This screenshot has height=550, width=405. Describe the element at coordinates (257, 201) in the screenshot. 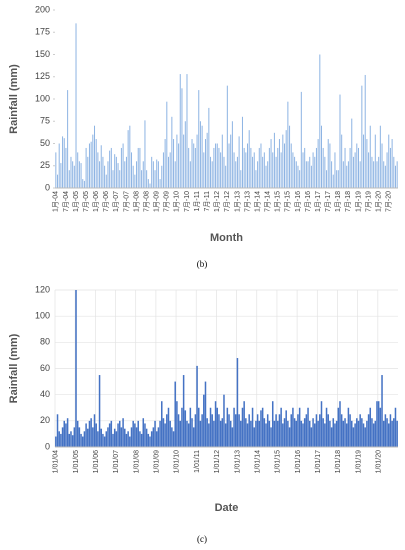

I see `x-tick-label: 1月-14` at that location.